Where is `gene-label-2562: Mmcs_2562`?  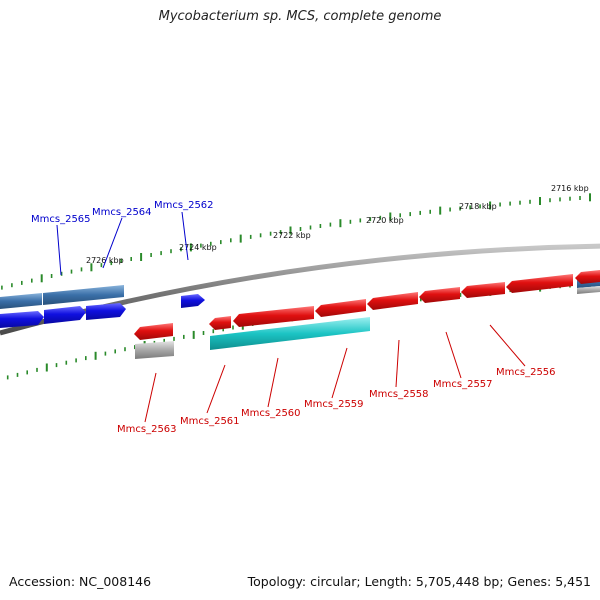
gene-label-2562: Mmcs_2562 is located at coordinates (184, 205).